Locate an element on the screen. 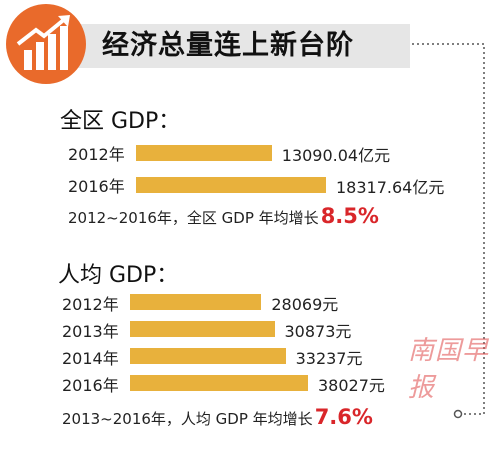  row-label: 2014年 is located at coordinates (90, 358).